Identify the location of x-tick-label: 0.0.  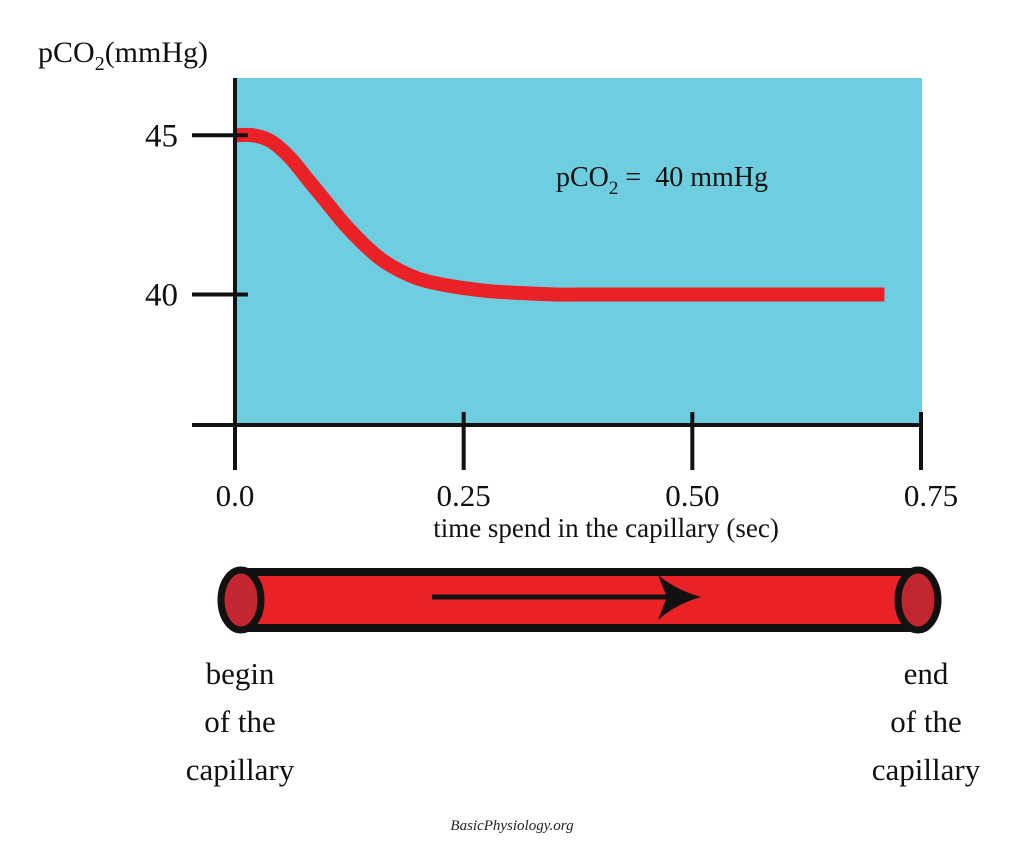
(235, 495).